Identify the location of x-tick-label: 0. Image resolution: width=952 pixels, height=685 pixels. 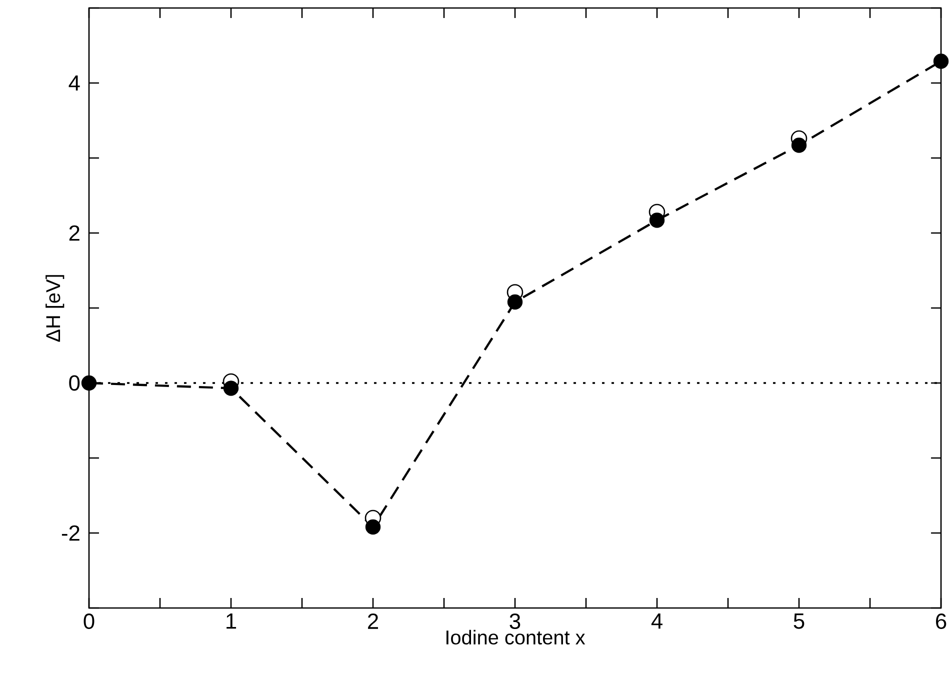
(89, 622).